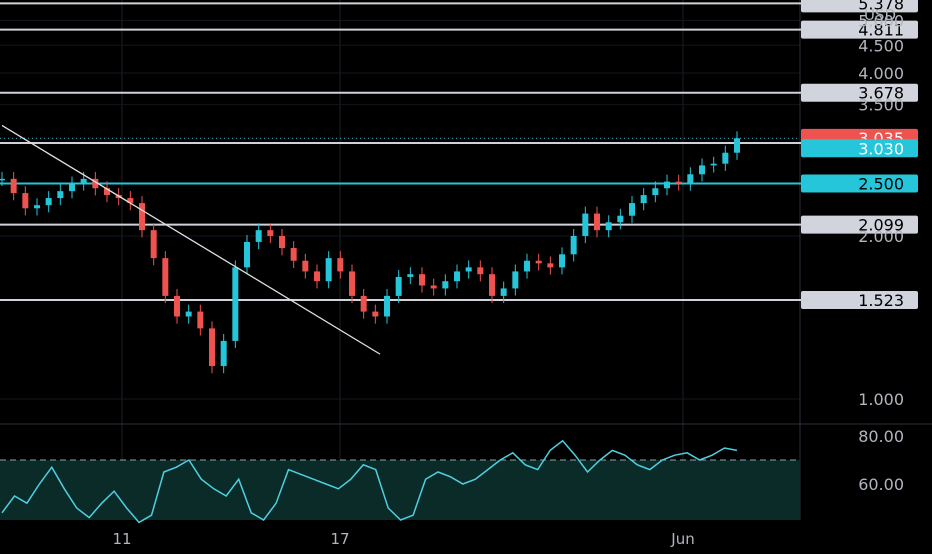 The image size is (932, 554). I want to click on last-price-box, so click(859, 148).